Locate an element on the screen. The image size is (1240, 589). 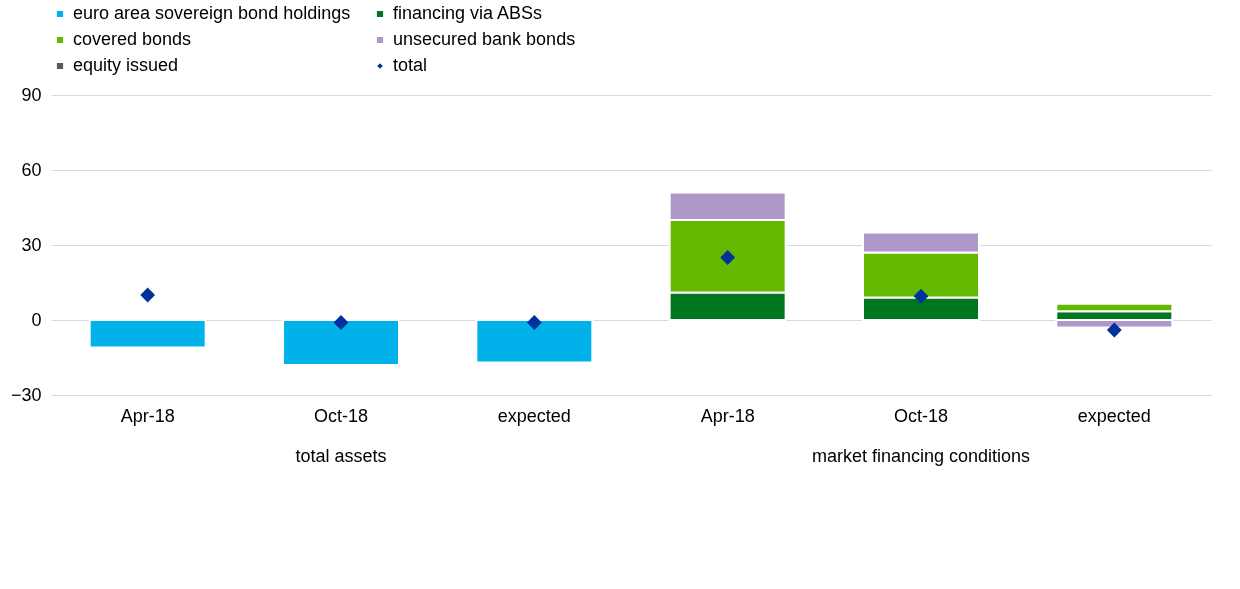
legend-label: unsecured bank bonds is located at coordinates (484, 39).